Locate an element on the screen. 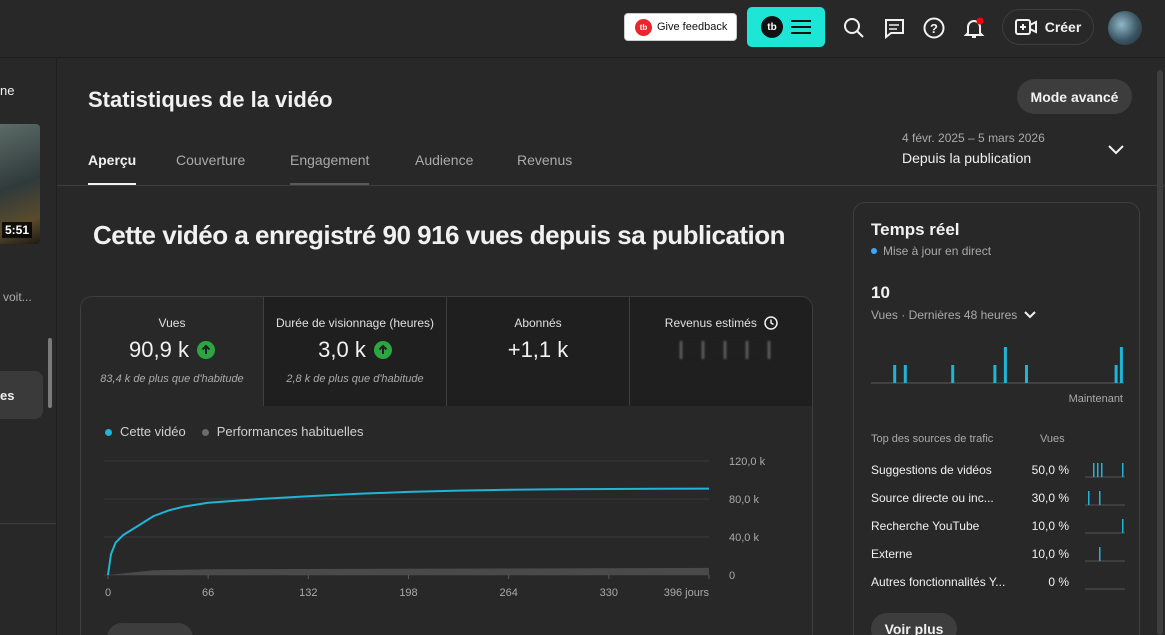 This screenshot has height=635, width=1165. realtime-bar-chart is located at coordinates (997, 359).